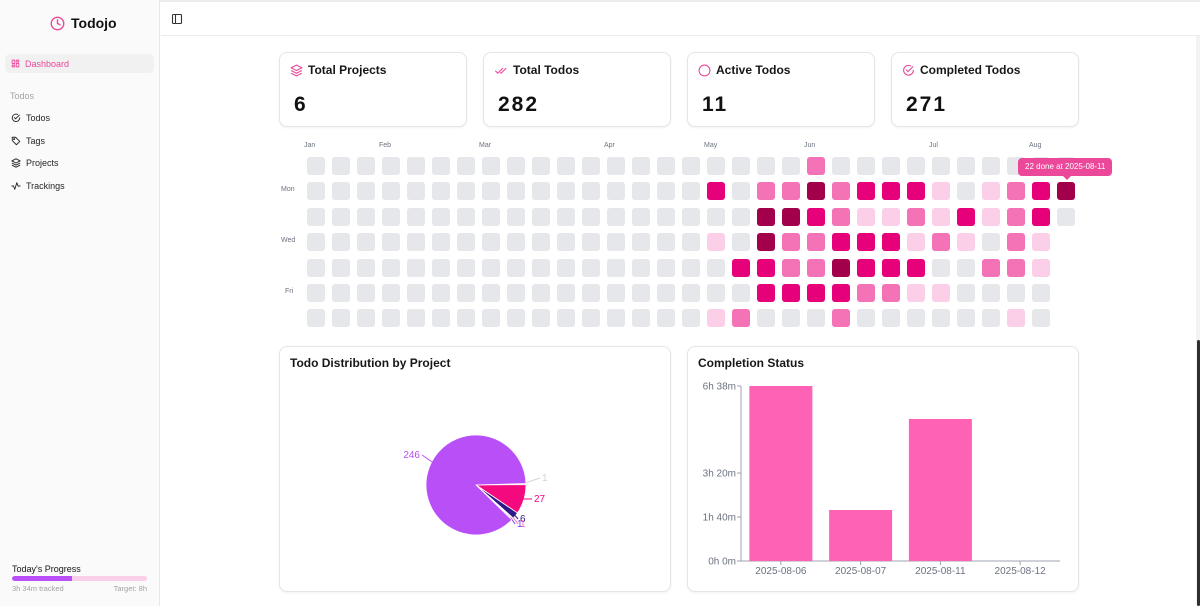 This screenshot has width=1200, height=606. What do you see at coordinates (30, 118) in the screenshot?
I see `sidebar-item-todos: Todos` at bounding box center [30, 118].